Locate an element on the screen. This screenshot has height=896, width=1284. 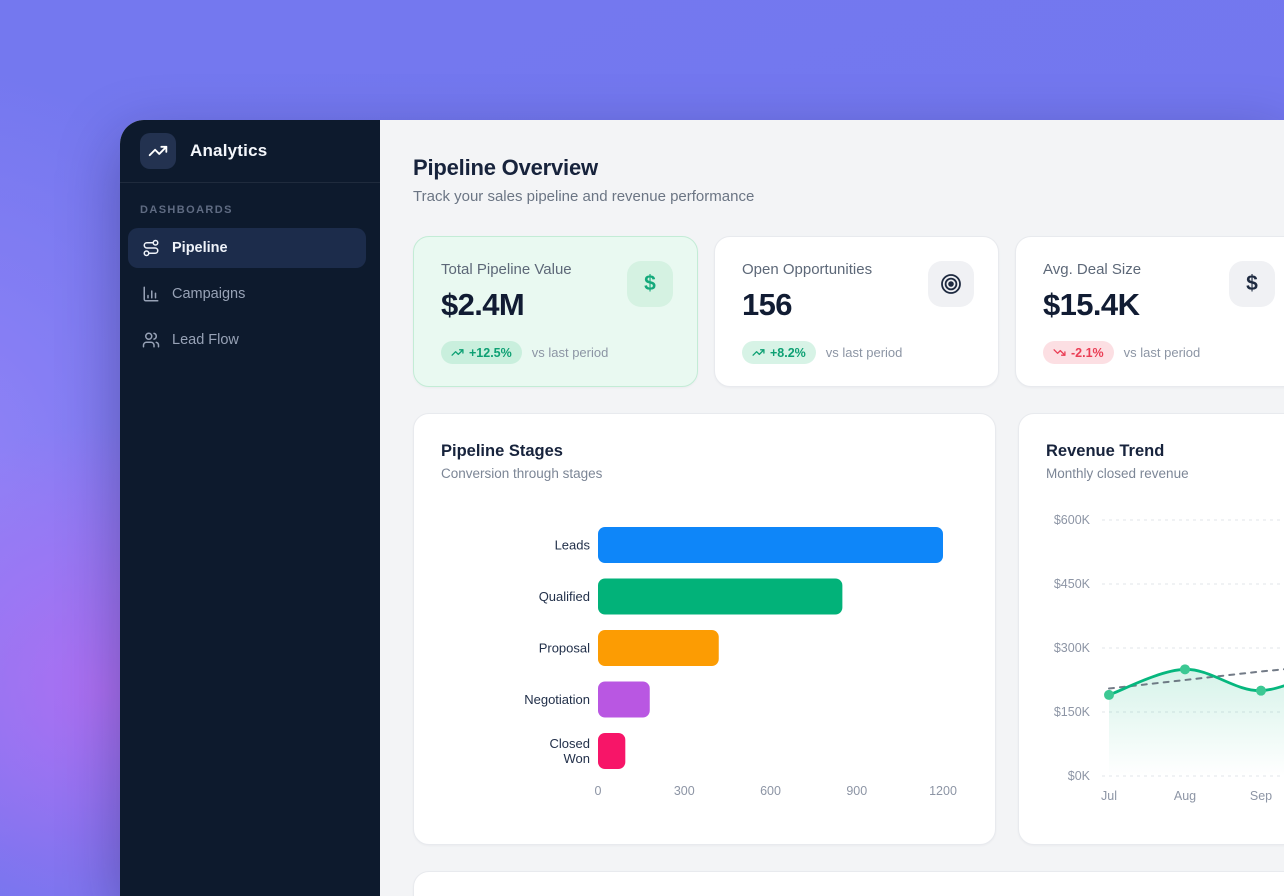
svg-text: Negotiation is located at coordinates (557, 699).